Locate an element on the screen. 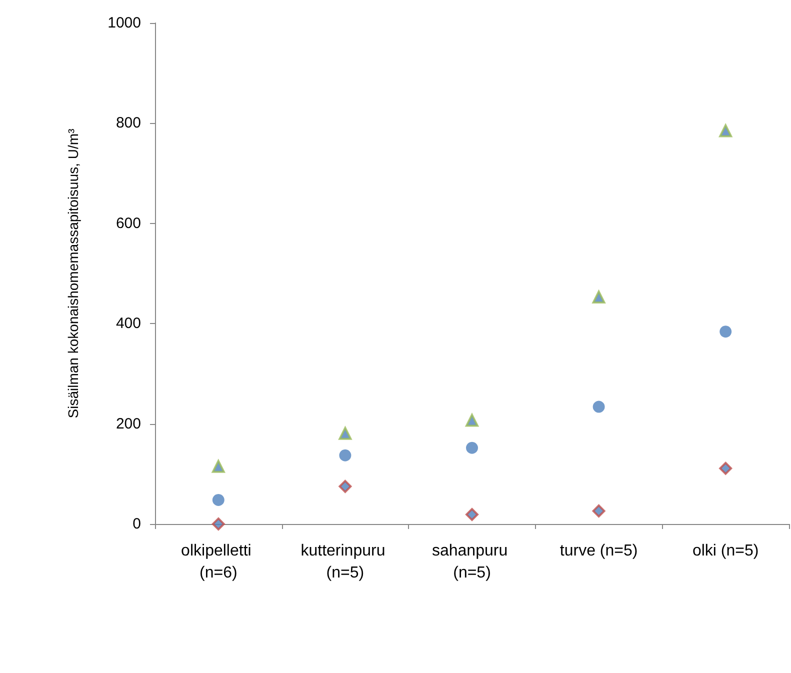 Image resolution: width=791 pixels, height=673 pixels. y-tick-label: 0 is located at coordinates (136, 524).